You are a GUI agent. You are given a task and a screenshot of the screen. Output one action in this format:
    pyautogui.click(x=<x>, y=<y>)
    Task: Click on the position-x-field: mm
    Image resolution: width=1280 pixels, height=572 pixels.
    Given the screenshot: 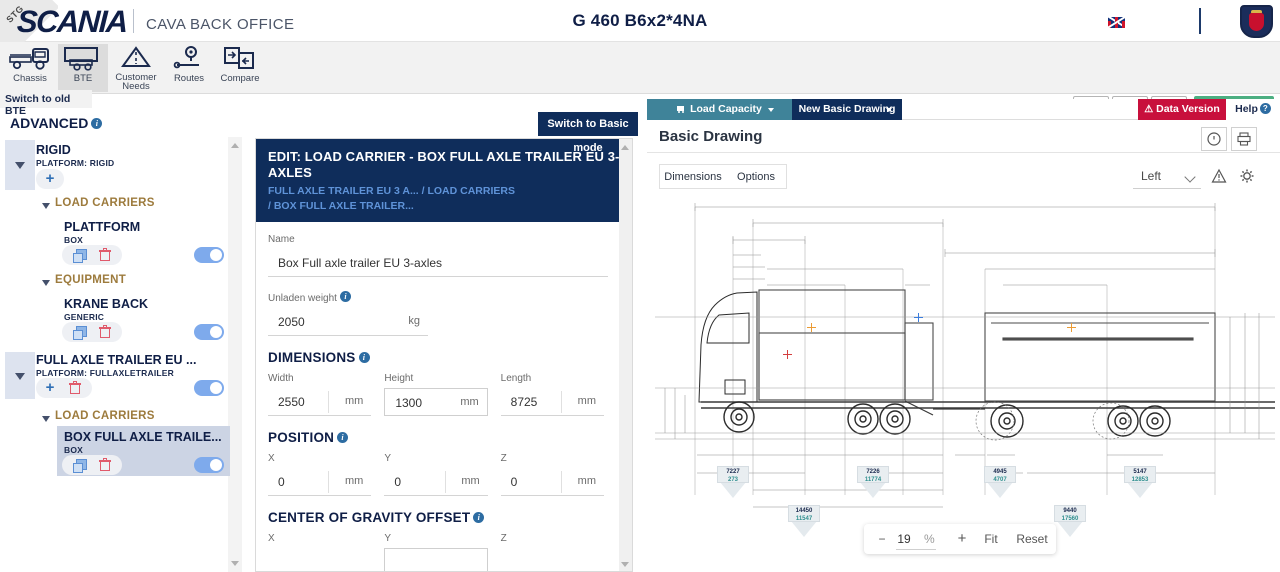 What is the action you would take?
    pyautogui.click(x=320, y=482)
    